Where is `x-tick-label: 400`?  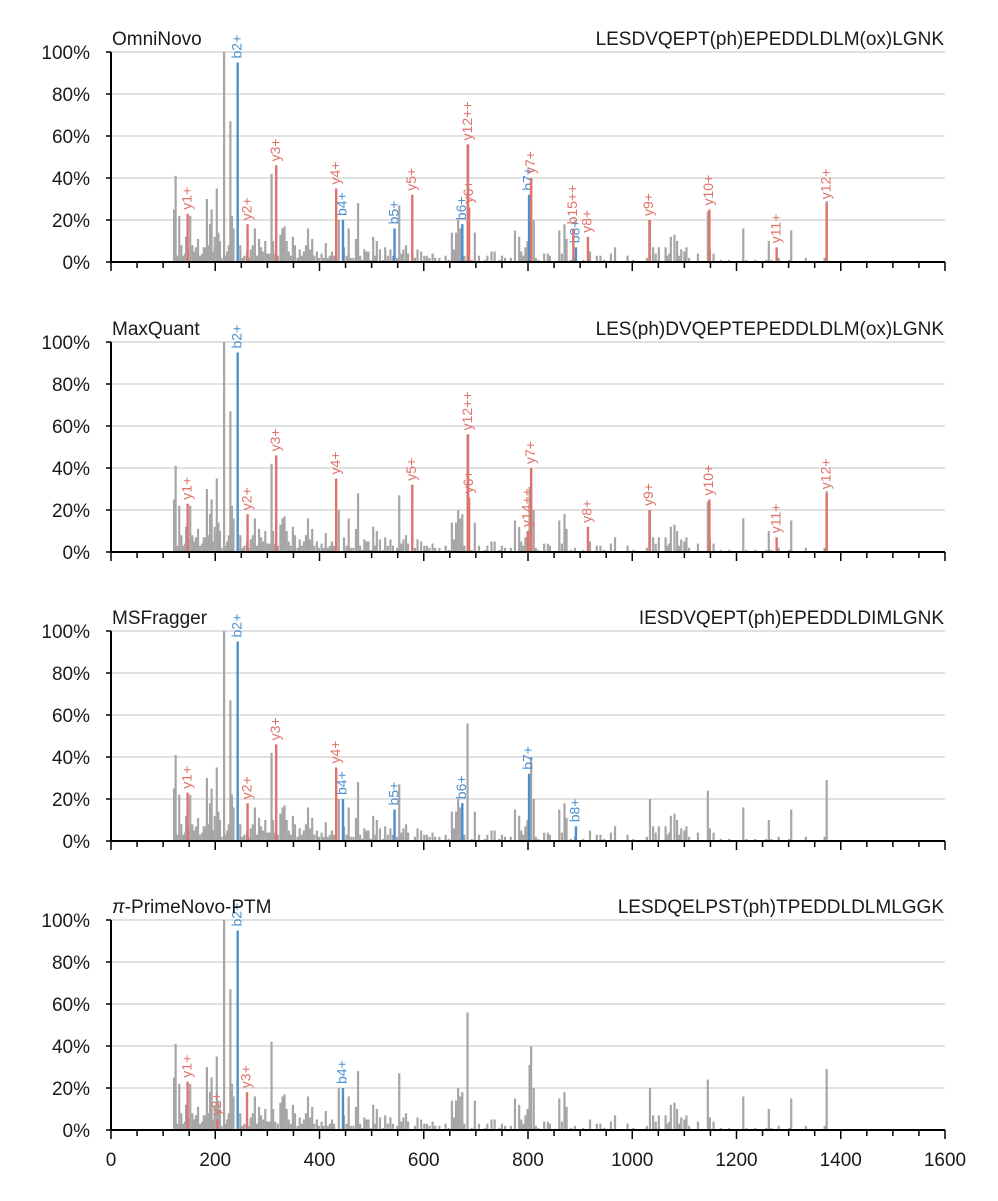 x-tick-label: 400 is located at coordinates (320, 1160).